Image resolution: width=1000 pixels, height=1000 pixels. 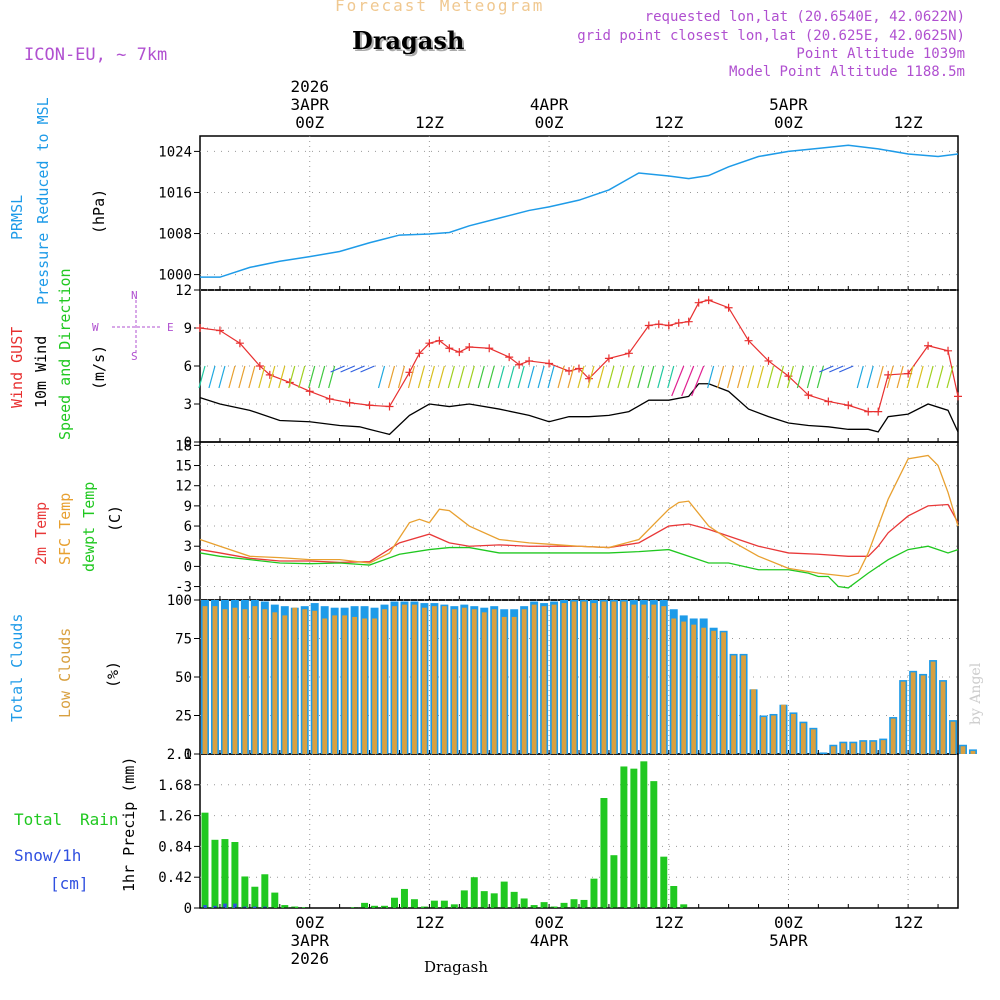 What do you see at coordinates (309, 104) in the screenshot?
I see `time-label-top: 3APR` at bounding box center [309, 104].